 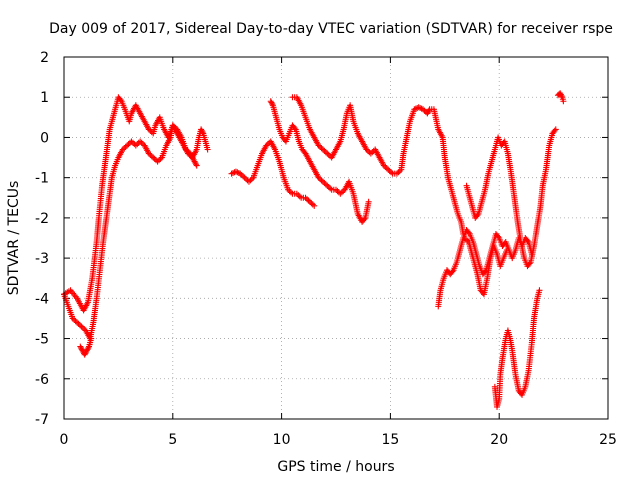 What do you see at coordinates (282, 440) in the screenshot?
I see `x-tick-label: 10` at bounding box center [282, 440].